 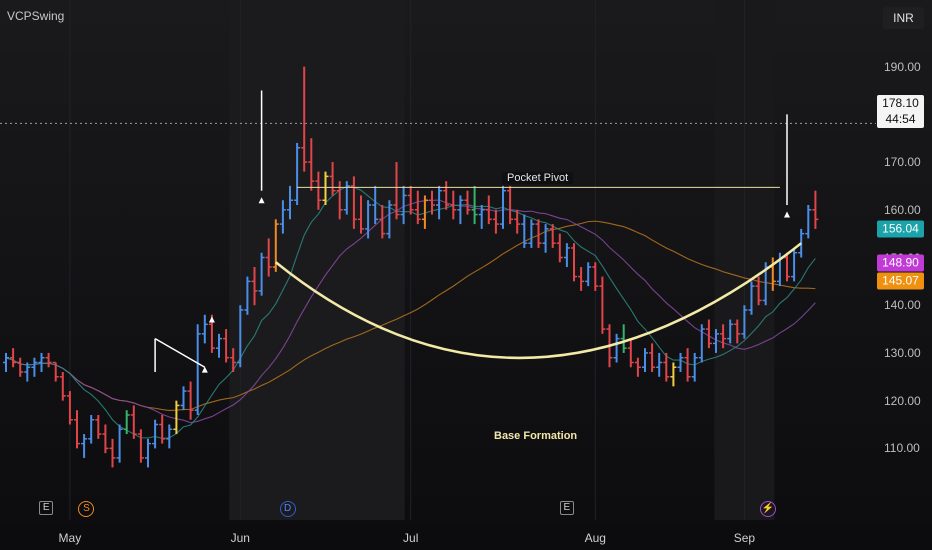 What do you see at coordinates (744, 538) in the screenshot?
I see `x-tick-label: Sep` at bounding box center [744, 538].